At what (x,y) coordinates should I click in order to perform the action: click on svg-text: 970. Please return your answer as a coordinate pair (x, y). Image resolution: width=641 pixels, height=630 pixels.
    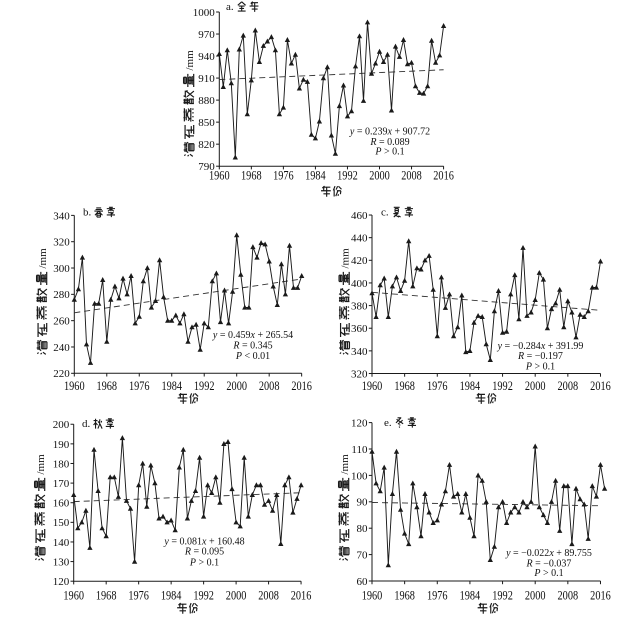
    Looking at the image, I should click on (206, 35).